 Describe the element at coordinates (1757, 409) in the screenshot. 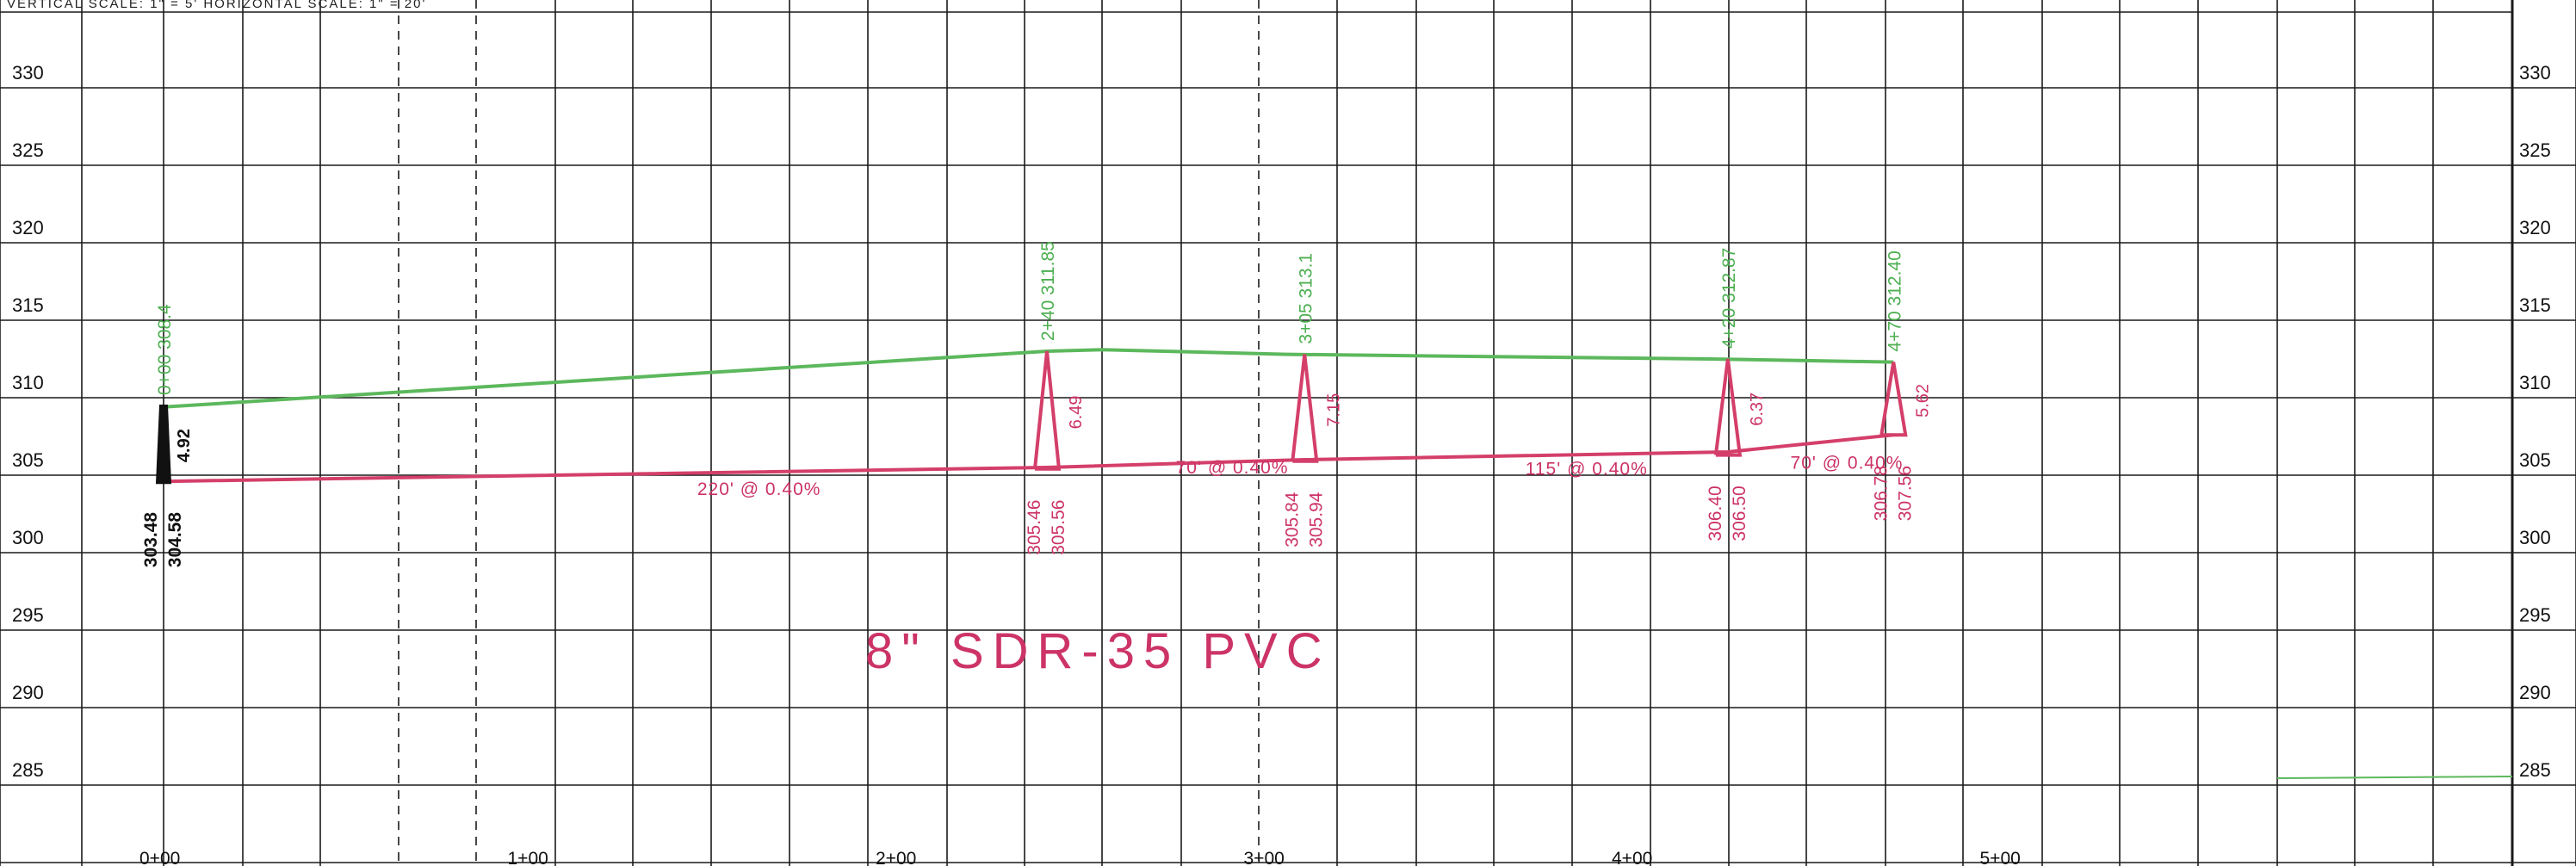

I see `structure-depth-label: 6.37` at that location.